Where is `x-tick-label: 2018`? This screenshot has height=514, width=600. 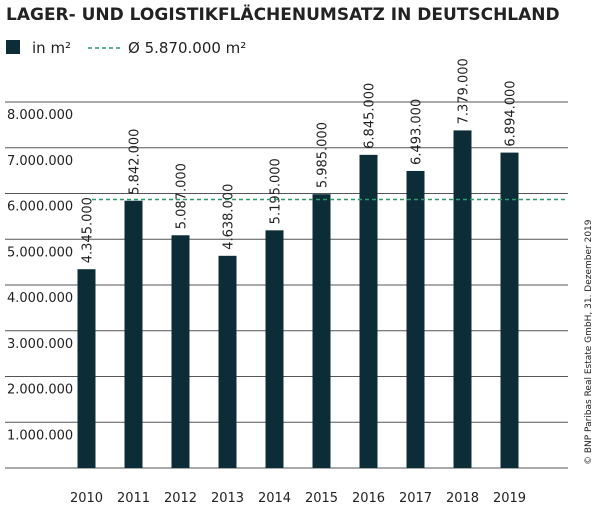
x-tick-label: 2018 is located at coordinates (462, 498).